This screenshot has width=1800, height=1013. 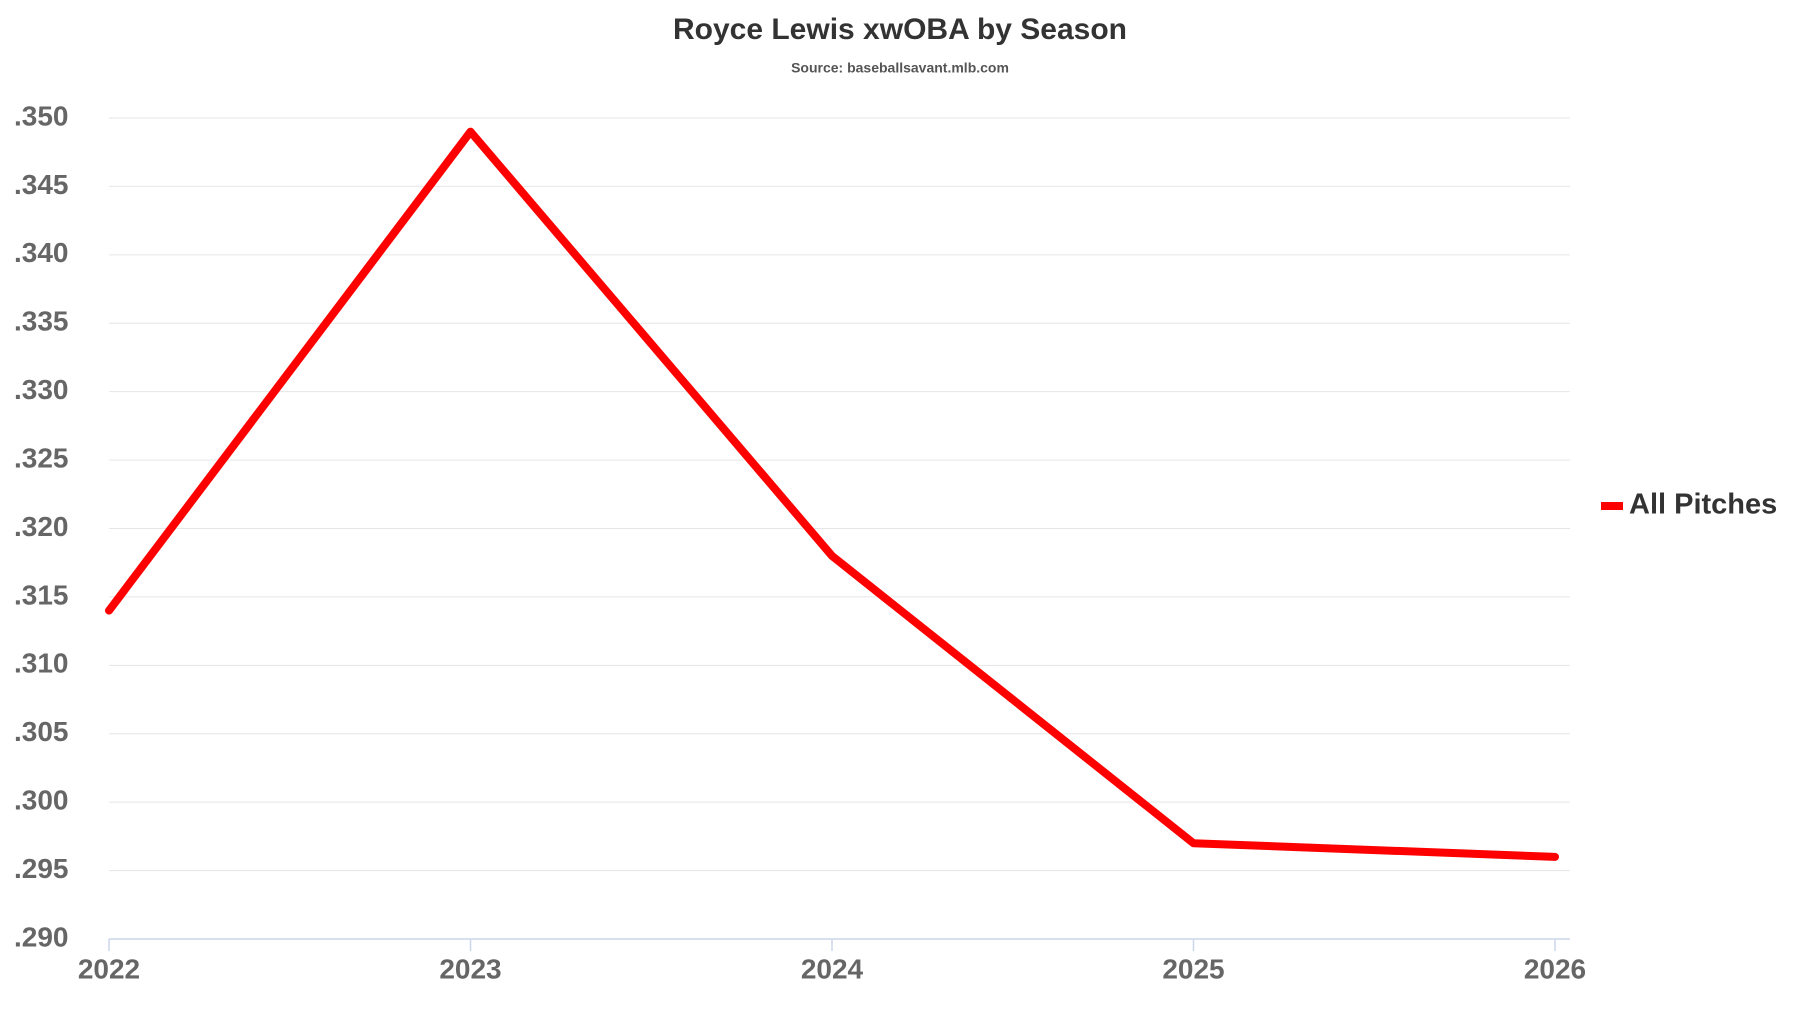 What do you see at coordinates (1193, 968) in the screenshot?
I see `x-tick-label: 2025` at bounding box center [1193, 968].